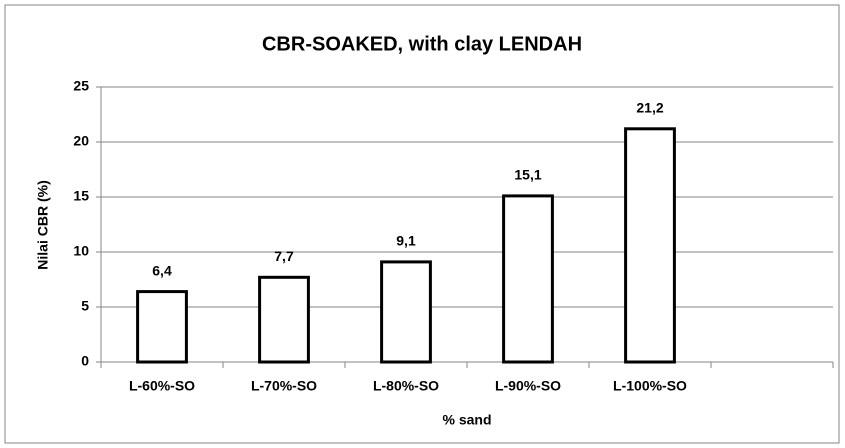 This screenshot has width=845, height=448. I want to click on data-label: 9,1, so click(406, 241).